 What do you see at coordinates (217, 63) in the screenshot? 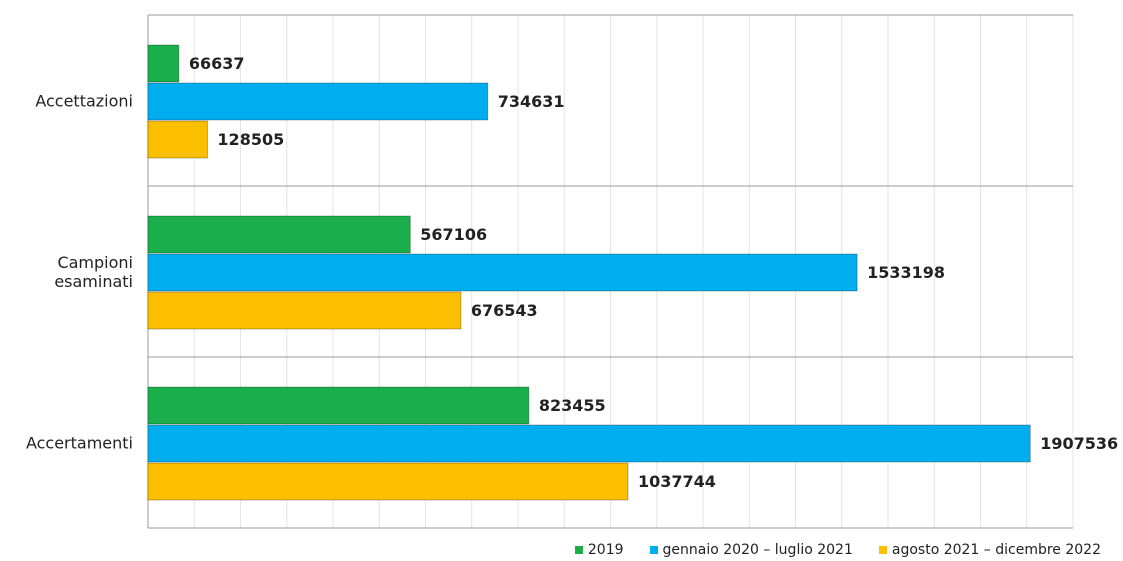
I see `value-label: 66637` at bounding box center [217, 63].